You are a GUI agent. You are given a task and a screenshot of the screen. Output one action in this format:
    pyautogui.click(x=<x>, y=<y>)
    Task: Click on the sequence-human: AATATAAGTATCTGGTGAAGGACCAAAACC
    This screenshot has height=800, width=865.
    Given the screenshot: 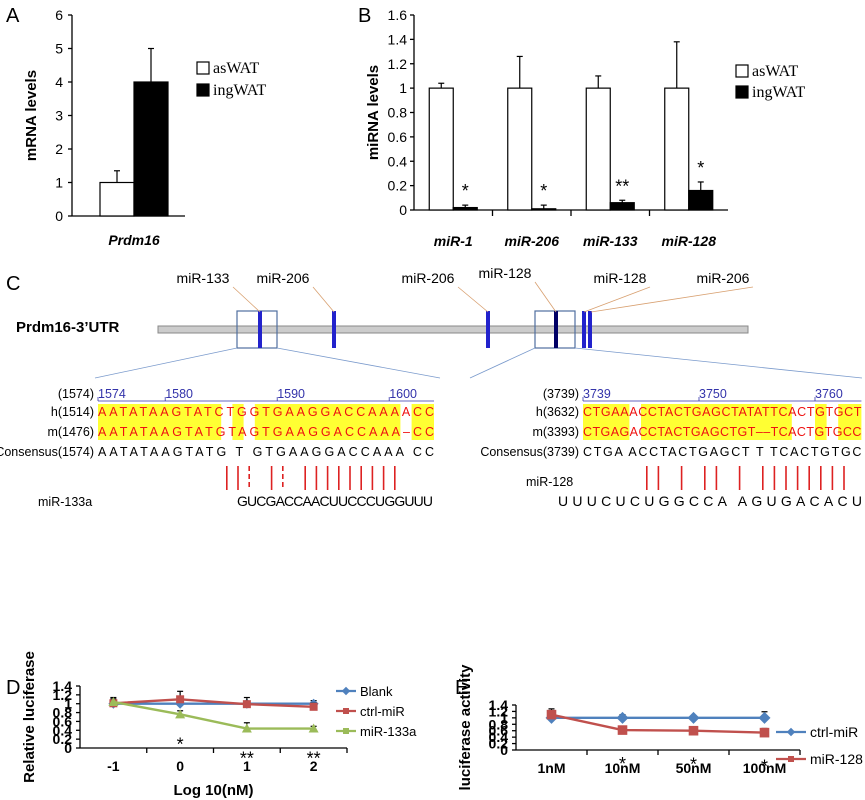 What is the action you would take?
    pyautogui.click(x=266, y=412)
    